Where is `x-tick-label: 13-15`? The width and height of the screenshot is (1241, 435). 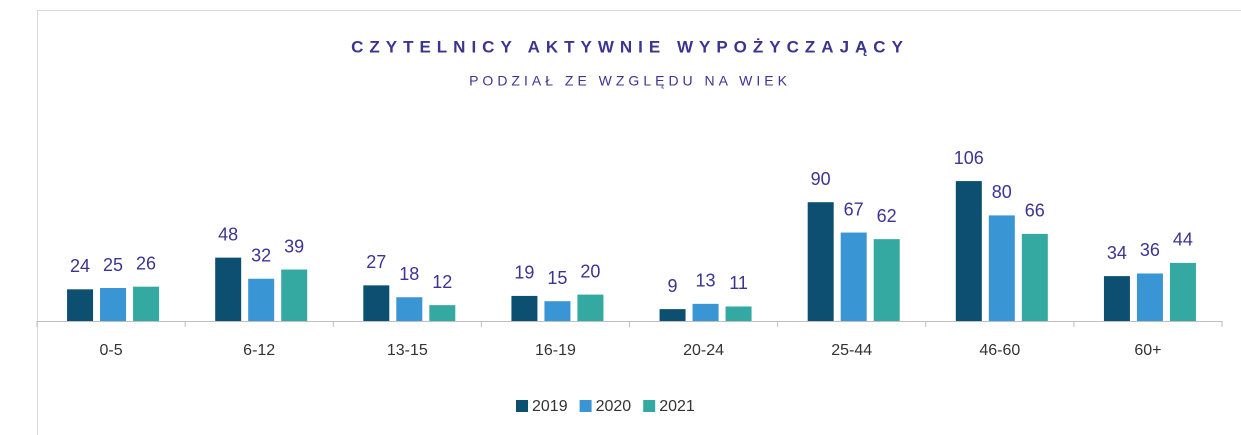
x-tick-label: 13-15 is located at coordinates (407, 350).